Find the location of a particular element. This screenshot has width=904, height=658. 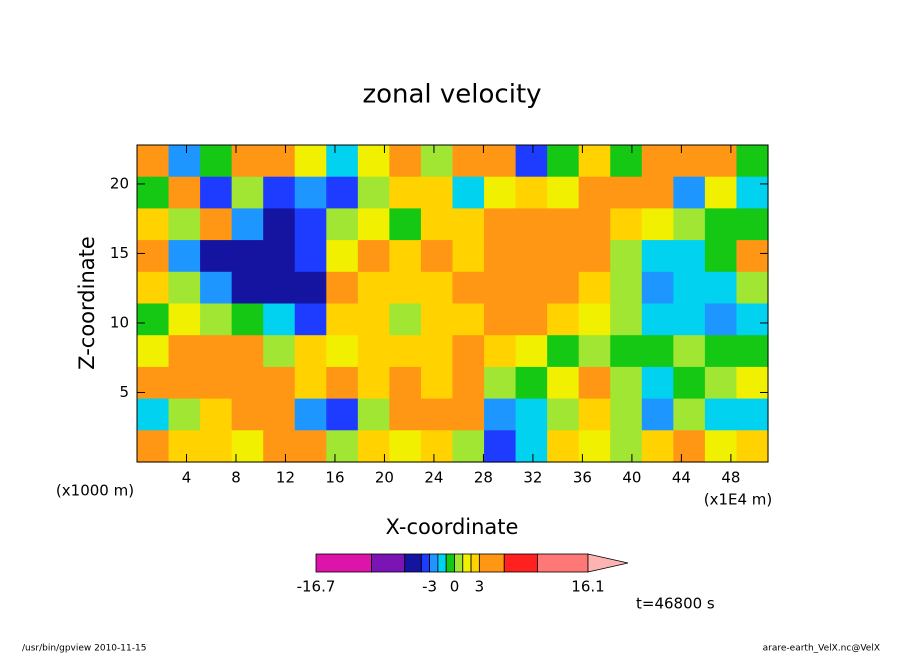

colorbar-tick-label: -3 is located at coordinates (429, 587).